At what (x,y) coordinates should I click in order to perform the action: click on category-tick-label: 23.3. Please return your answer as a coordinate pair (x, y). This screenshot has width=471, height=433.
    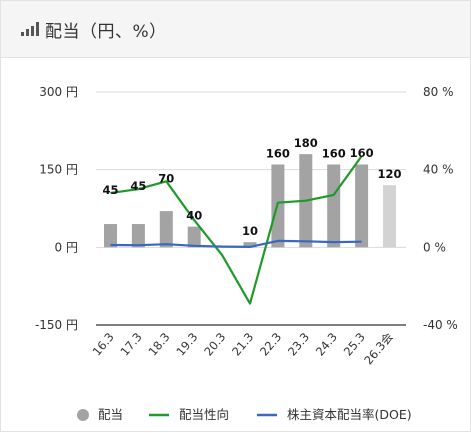
    Looking at the image, I should click on (298, 344).